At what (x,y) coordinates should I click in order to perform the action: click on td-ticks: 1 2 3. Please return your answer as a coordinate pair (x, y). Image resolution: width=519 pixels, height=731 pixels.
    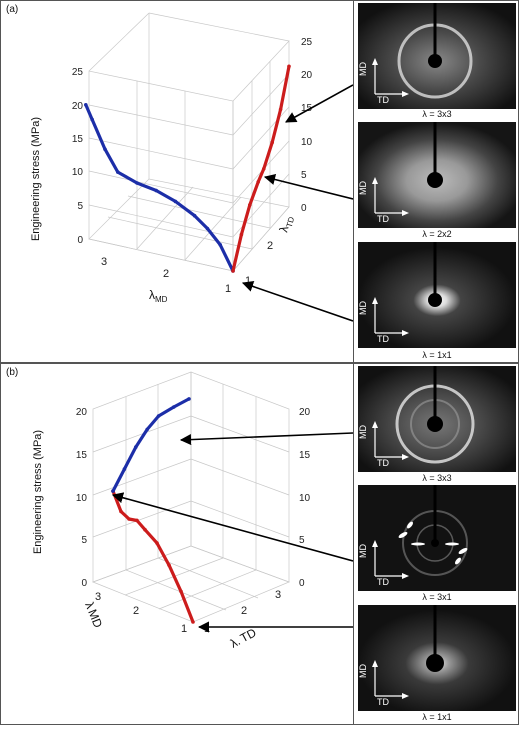
    Looking at the image, I should click on (242, 612).